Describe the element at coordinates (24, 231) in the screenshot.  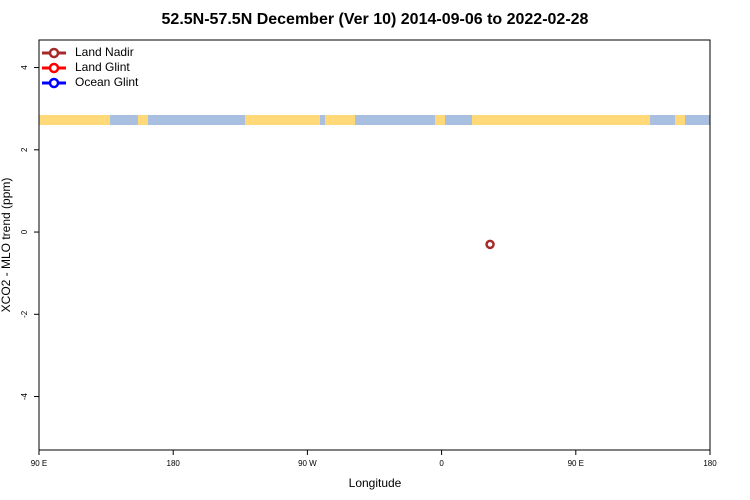
I see `y-tick-label: 0` at that location.